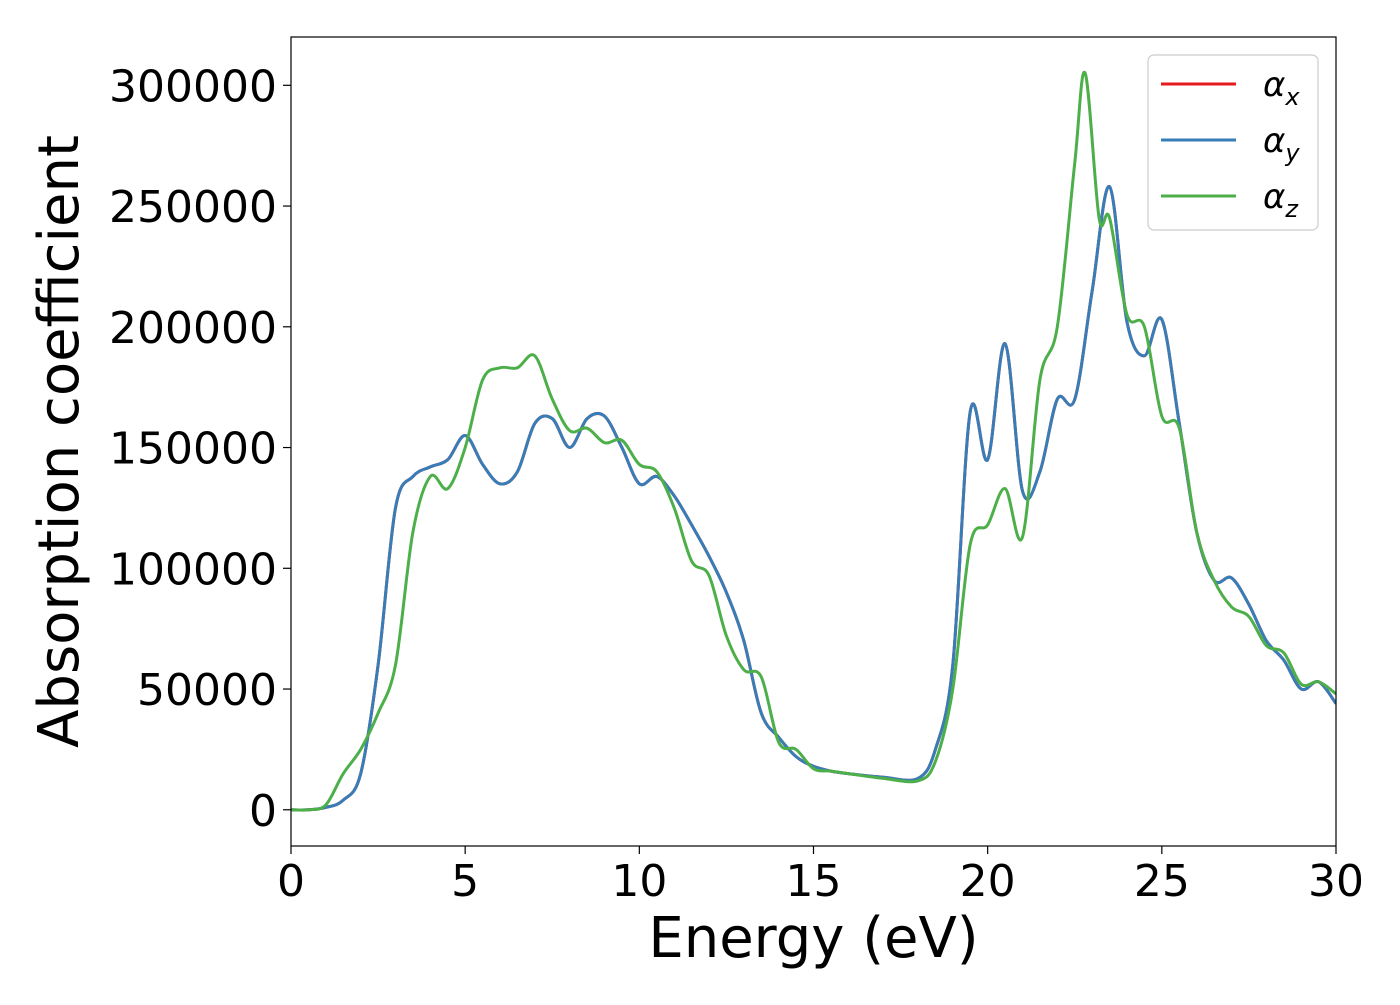  Describe the element at coordinates (1233, 142) in the screenshot. I see `legend-box` at that location.